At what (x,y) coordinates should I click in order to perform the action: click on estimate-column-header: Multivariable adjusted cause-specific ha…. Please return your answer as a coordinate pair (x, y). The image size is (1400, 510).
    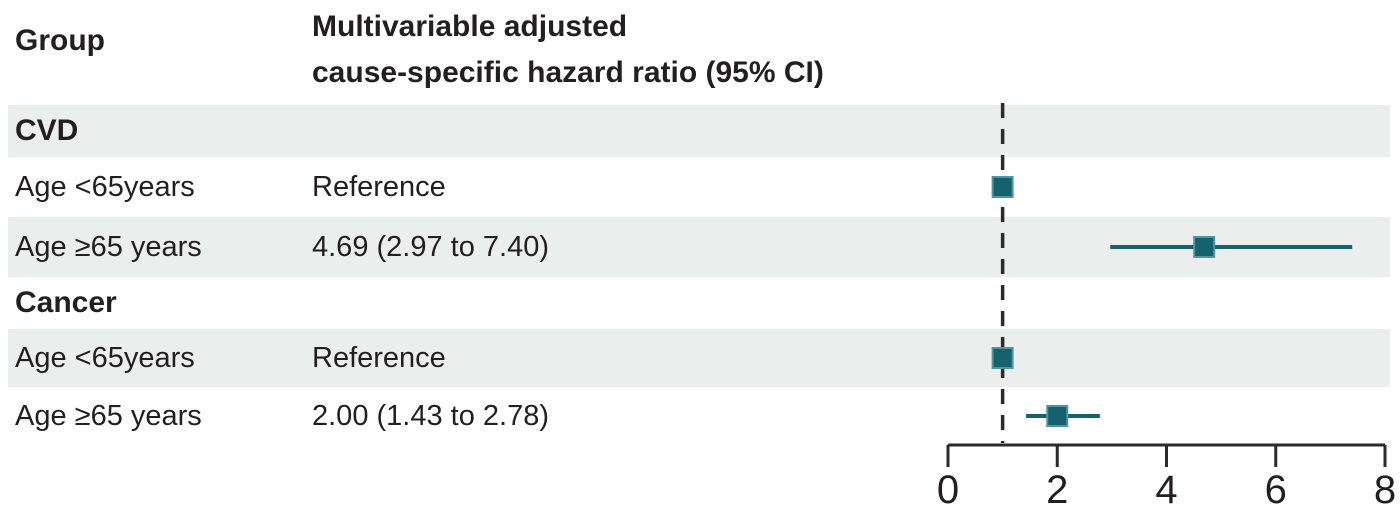
    Looking at the image, I should click on (568, 50).